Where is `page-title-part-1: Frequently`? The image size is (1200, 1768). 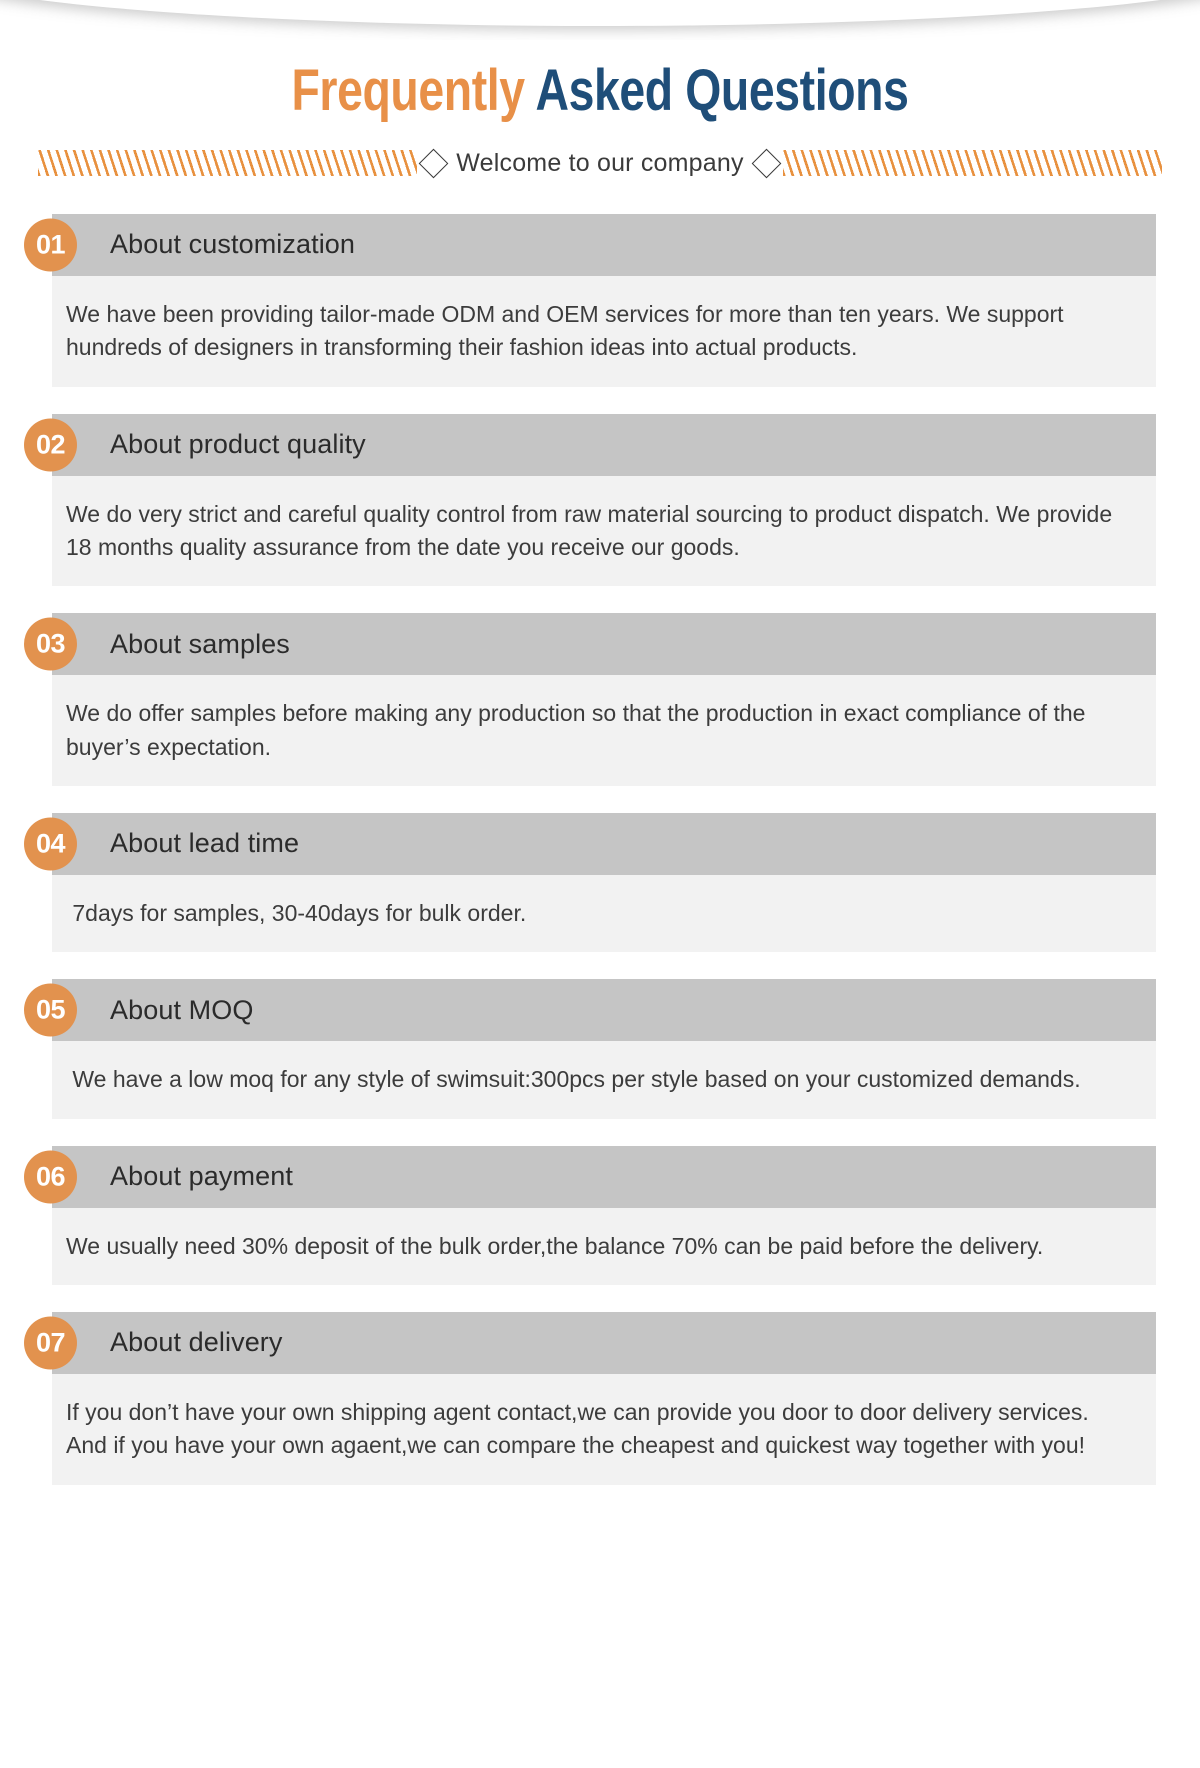
page-title-part-1: Frequently is located at coordinates (408, 90).